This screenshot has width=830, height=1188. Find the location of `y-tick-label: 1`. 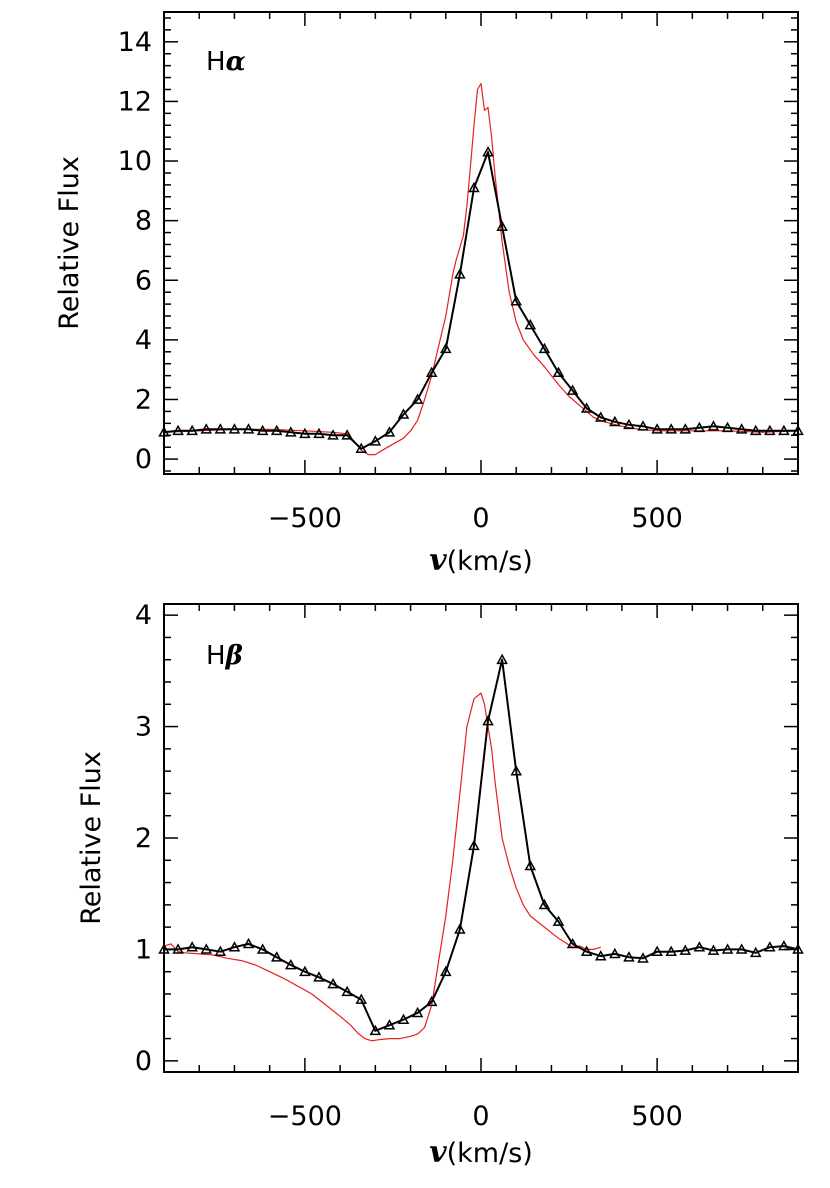

y-tick-label: 1 is located at coordinates (143, 949).